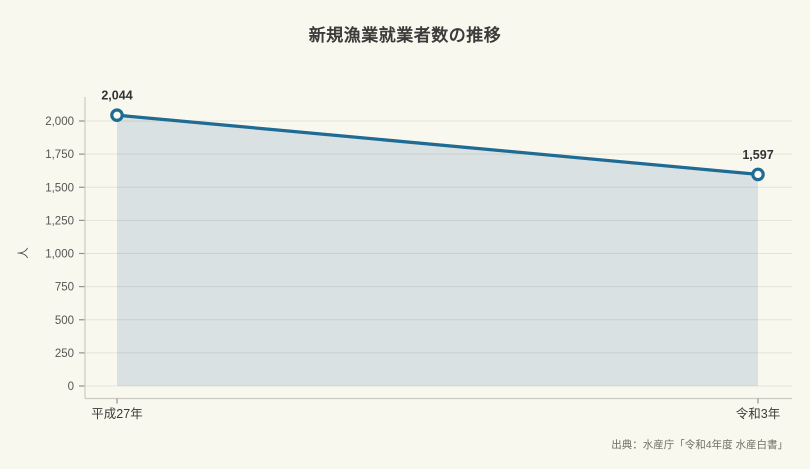  Describe the element at coordinates (64, 354) in the screenshot. I see `y-tick-label: 250` at that location.